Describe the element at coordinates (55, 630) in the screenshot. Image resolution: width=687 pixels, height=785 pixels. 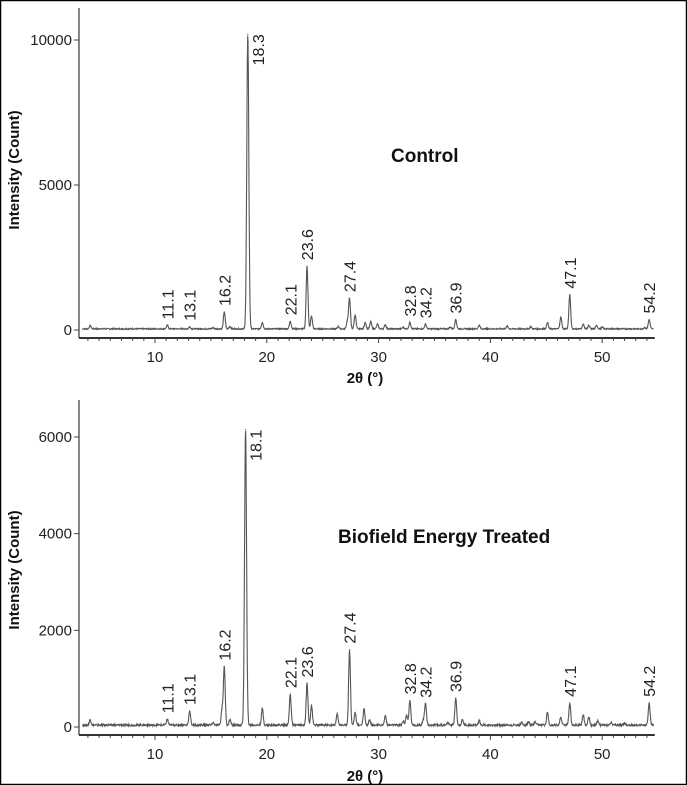
I see `y-tick-label: 2000` at that location.